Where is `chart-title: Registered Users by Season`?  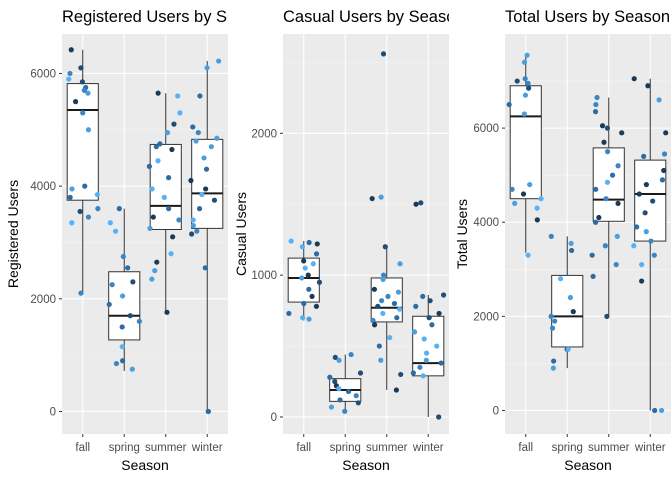
chart-title: Registered Users by Season is located at coordinates (167, 17).